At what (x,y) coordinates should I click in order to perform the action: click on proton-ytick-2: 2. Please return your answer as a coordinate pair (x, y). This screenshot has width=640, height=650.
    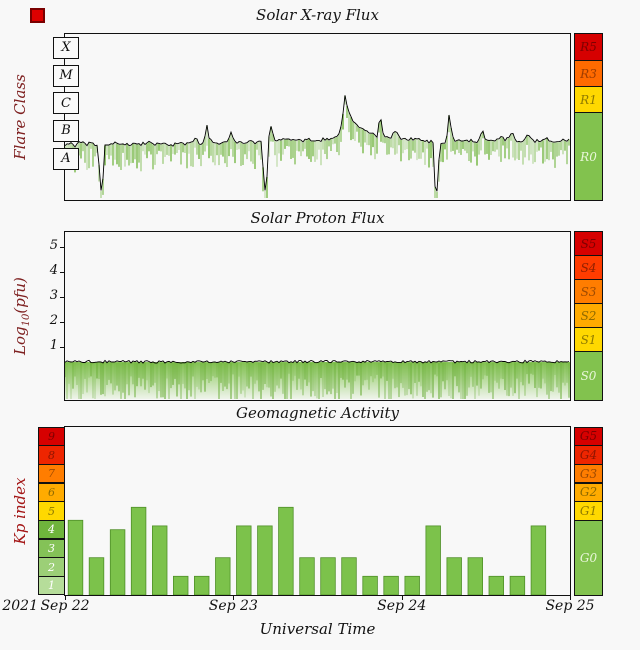
    Looking at the image, I should click on (53, 320).